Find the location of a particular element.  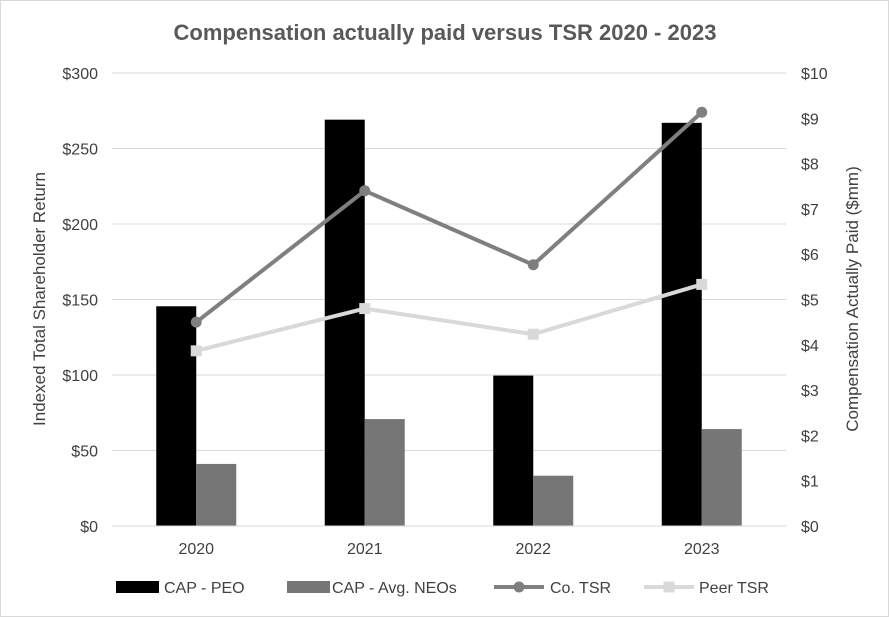

right-tick-label: $10 is located at coordinates (814, 74).